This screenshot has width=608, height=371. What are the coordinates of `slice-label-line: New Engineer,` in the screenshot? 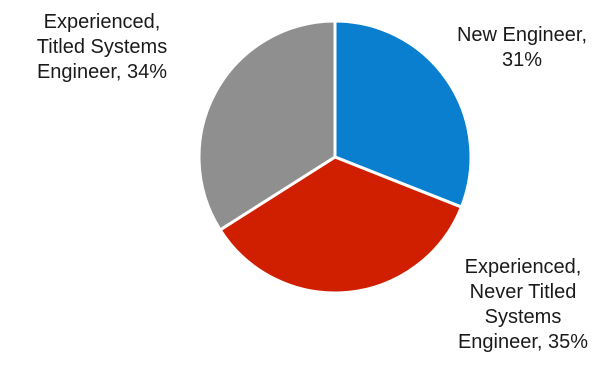 It's located at (522, 35).